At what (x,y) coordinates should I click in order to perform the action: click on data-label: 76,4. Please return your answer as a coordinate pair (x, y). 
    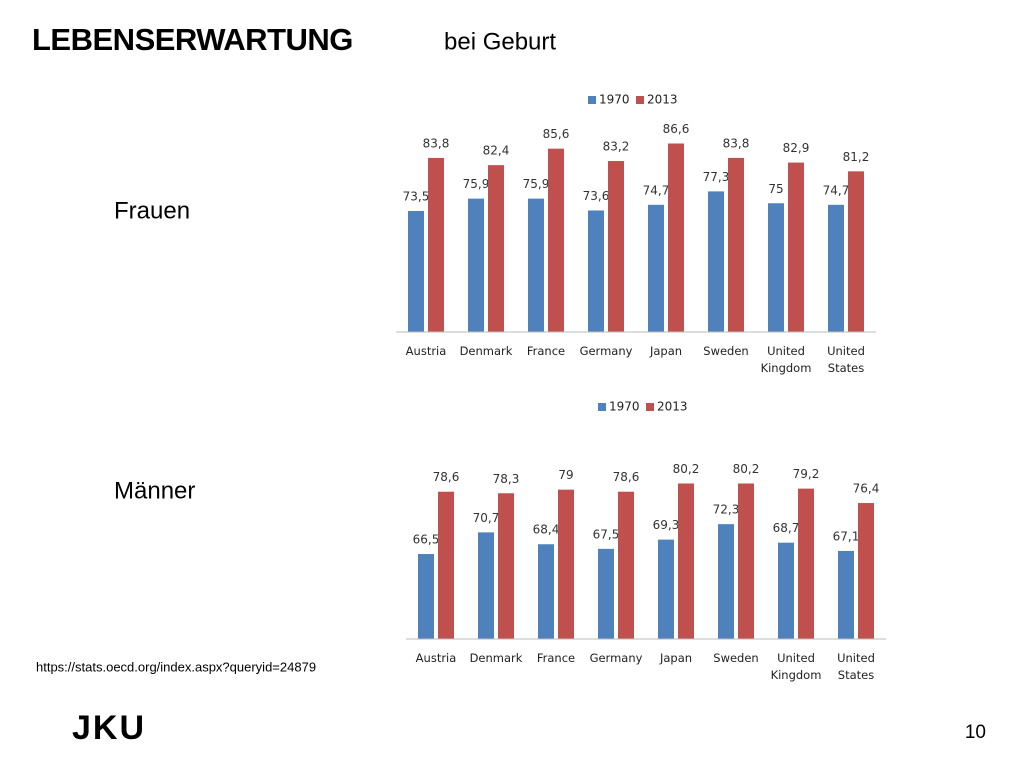
    Looking at the image, I should click on (866, 489).